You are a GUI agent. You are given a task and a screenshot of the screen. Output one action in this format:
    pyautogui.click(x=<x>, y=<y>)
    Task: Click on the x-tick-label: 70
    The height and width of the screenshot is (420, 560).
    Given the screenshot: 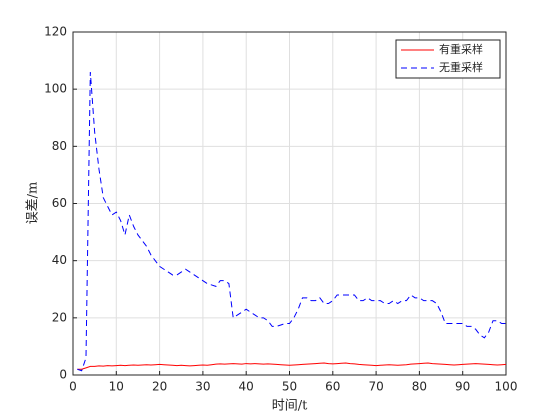 What is the action you would take?
    pyautogui.click(x=375, y=387)
    